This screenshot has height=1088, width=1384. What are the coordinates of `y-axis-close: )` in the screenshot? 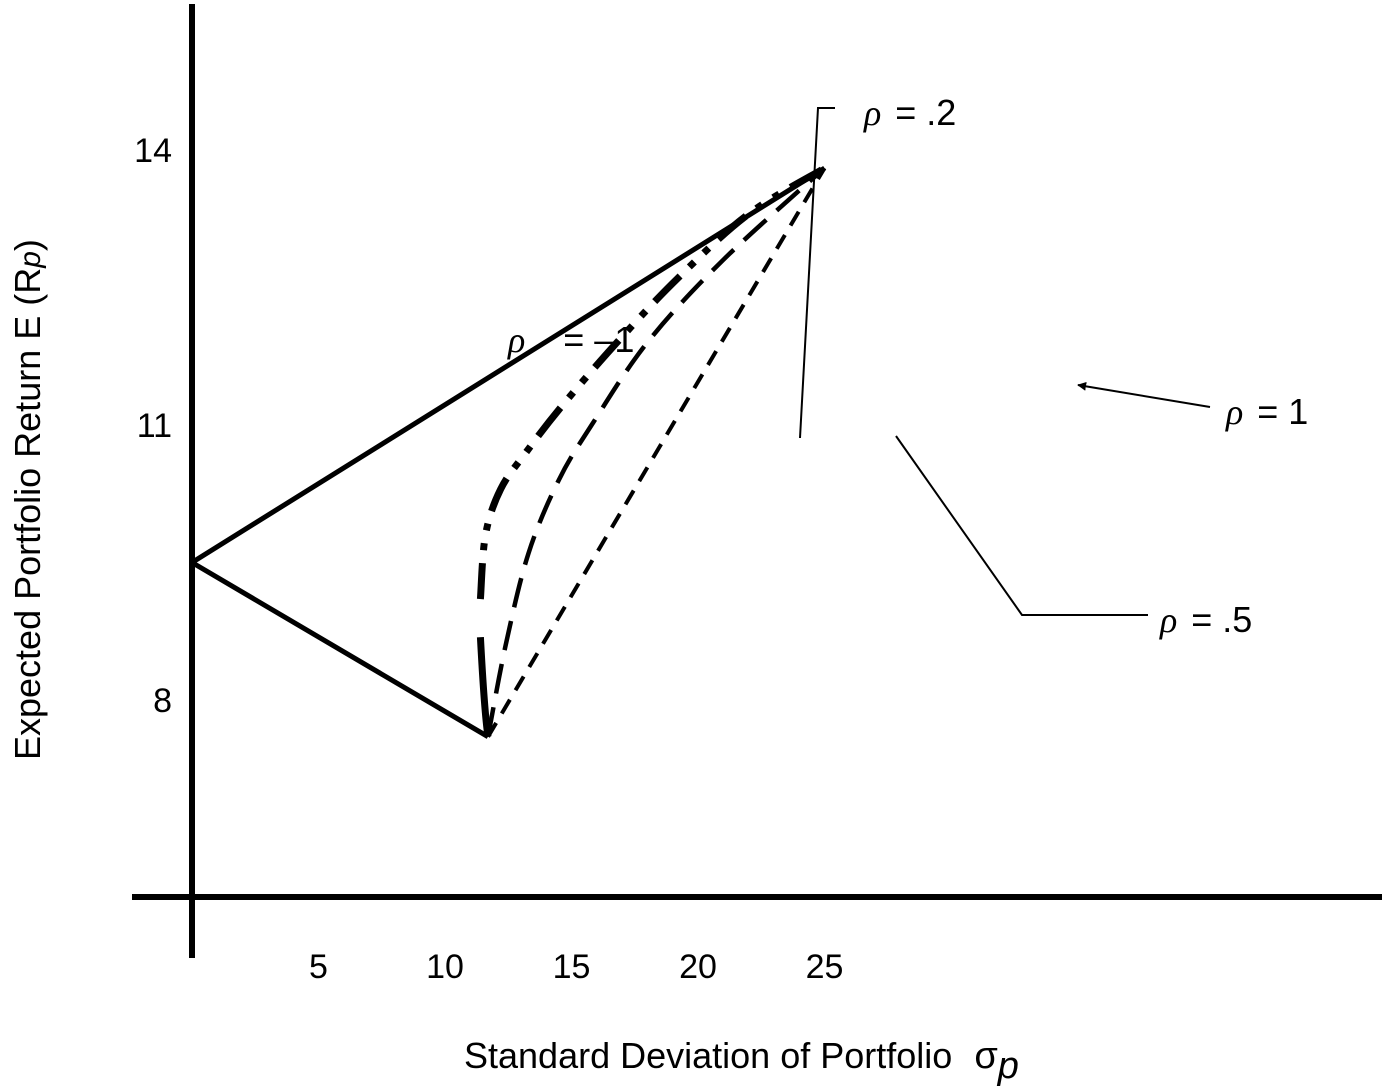 It's located at (27, 245).